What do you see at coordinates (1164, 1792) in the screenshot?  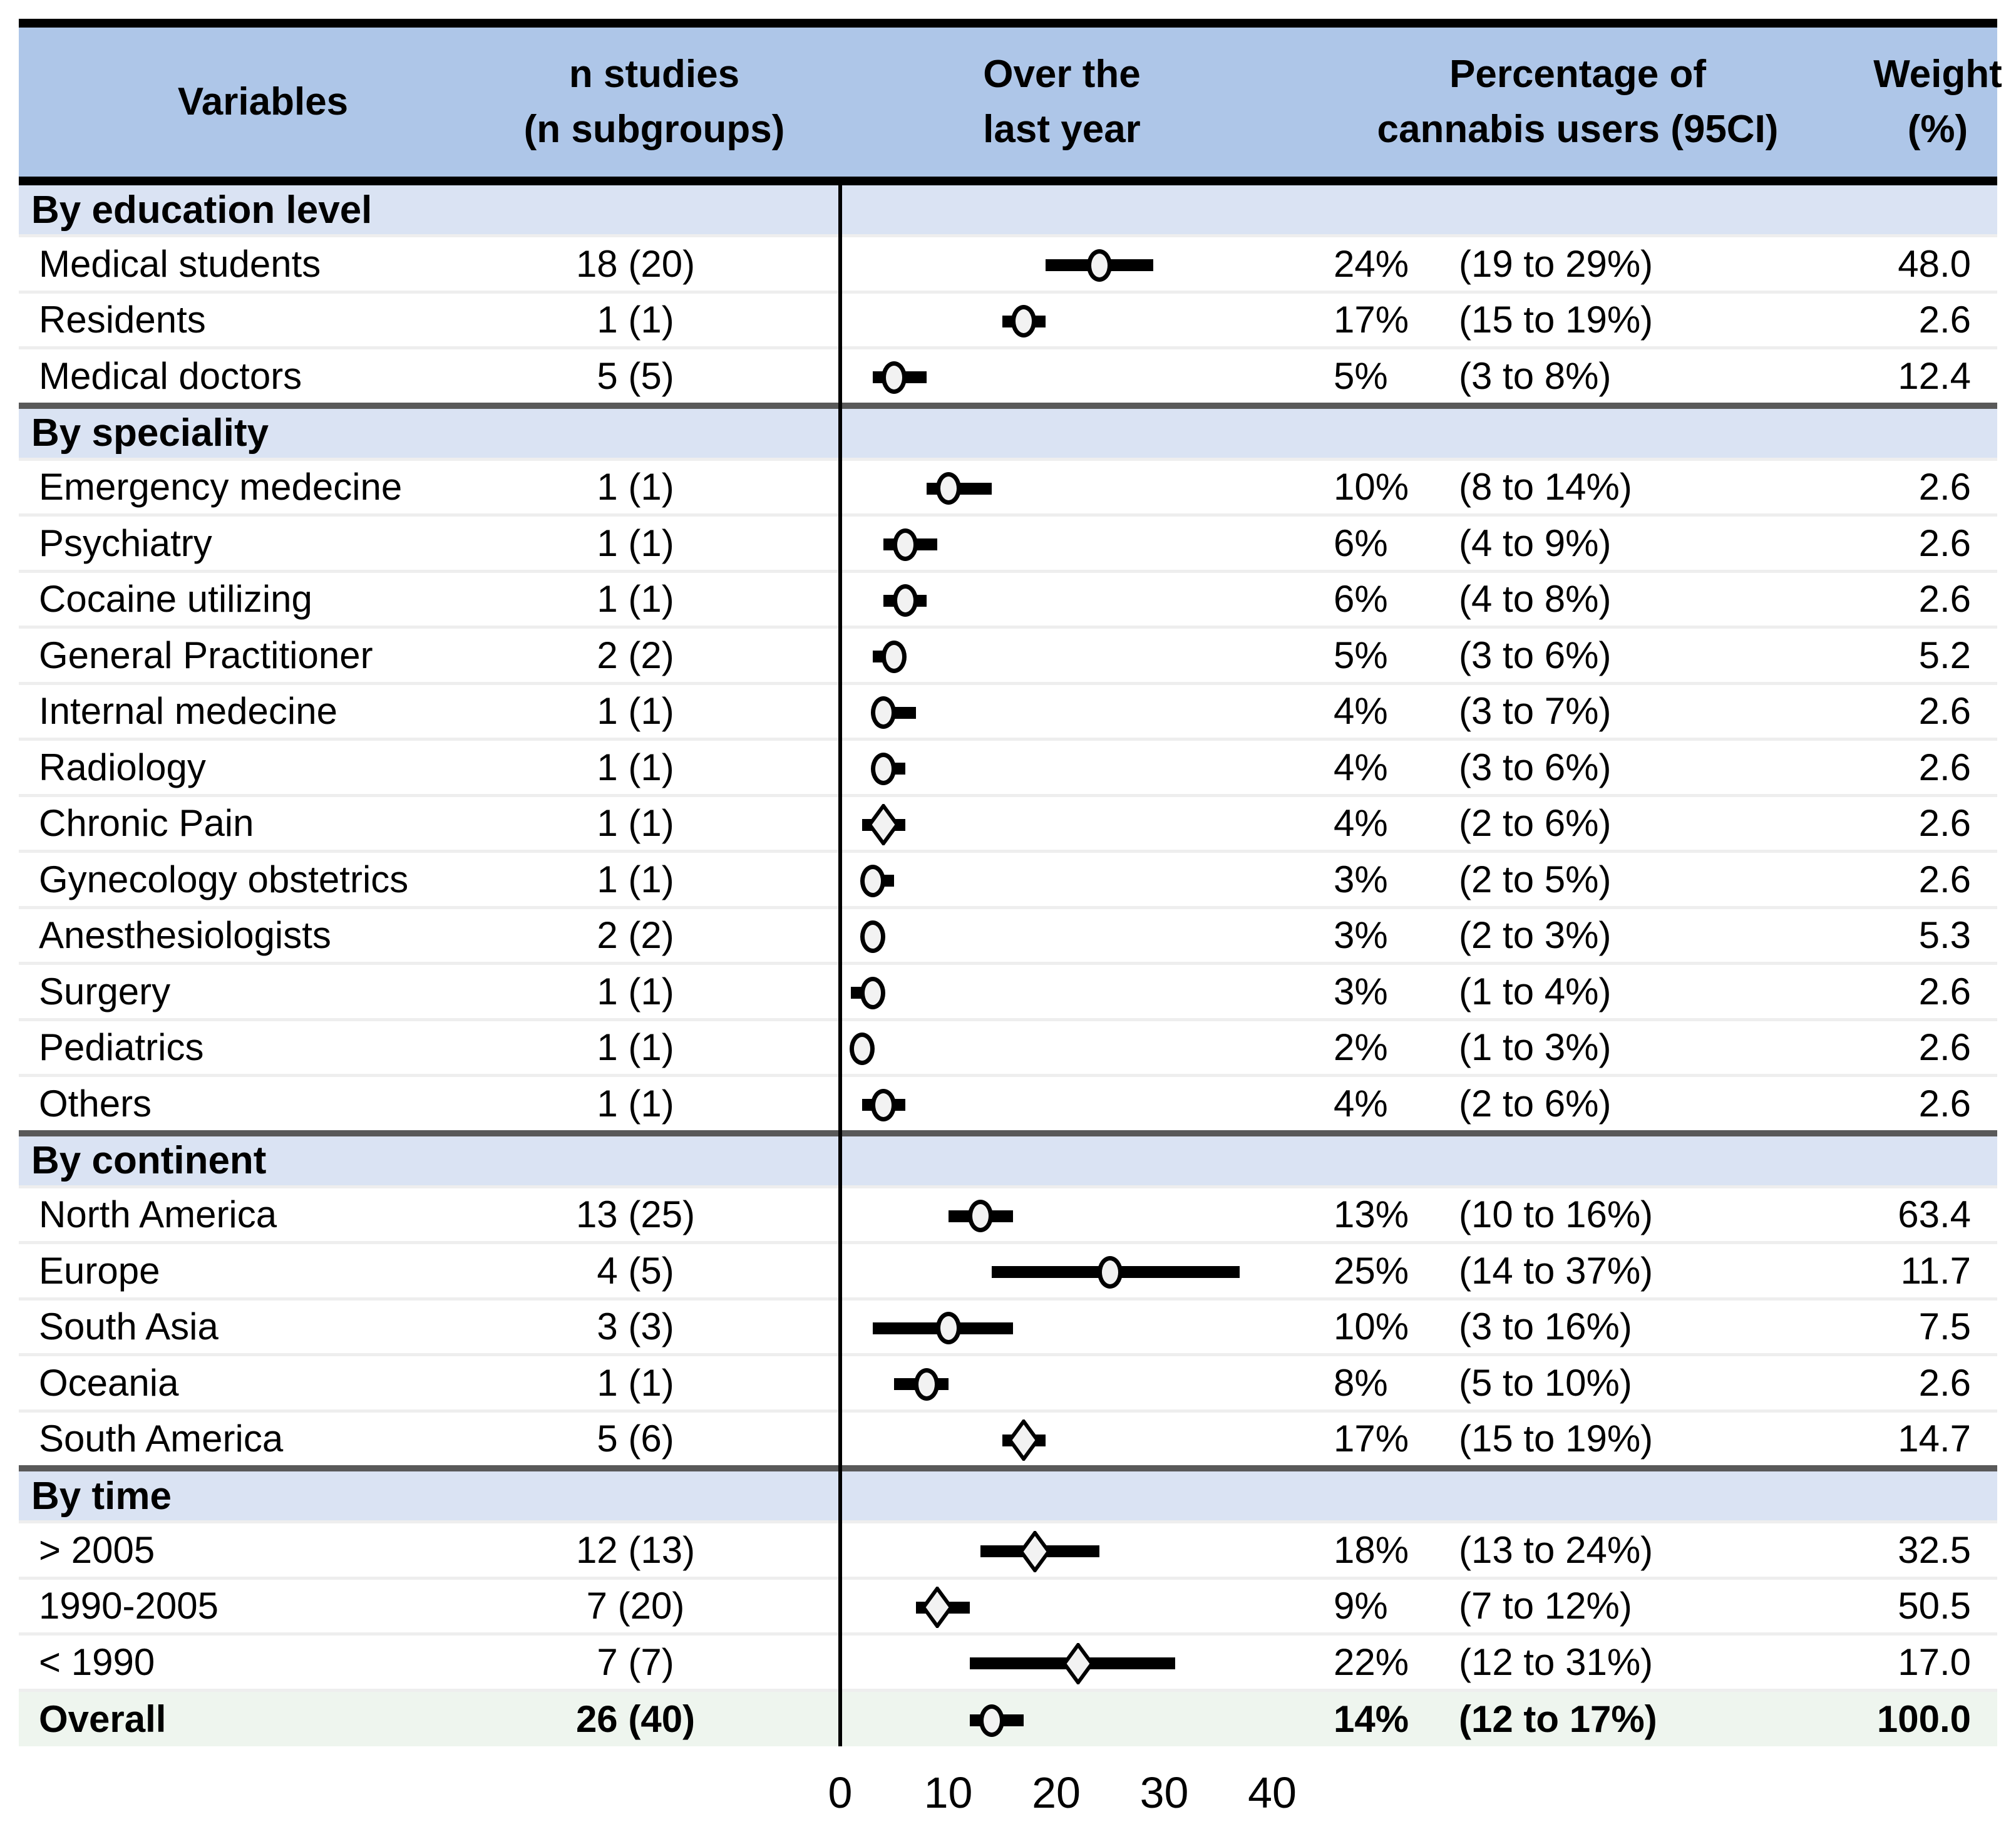 I see `axis-tick-label: 30` at bounding box center [1164, 1792].